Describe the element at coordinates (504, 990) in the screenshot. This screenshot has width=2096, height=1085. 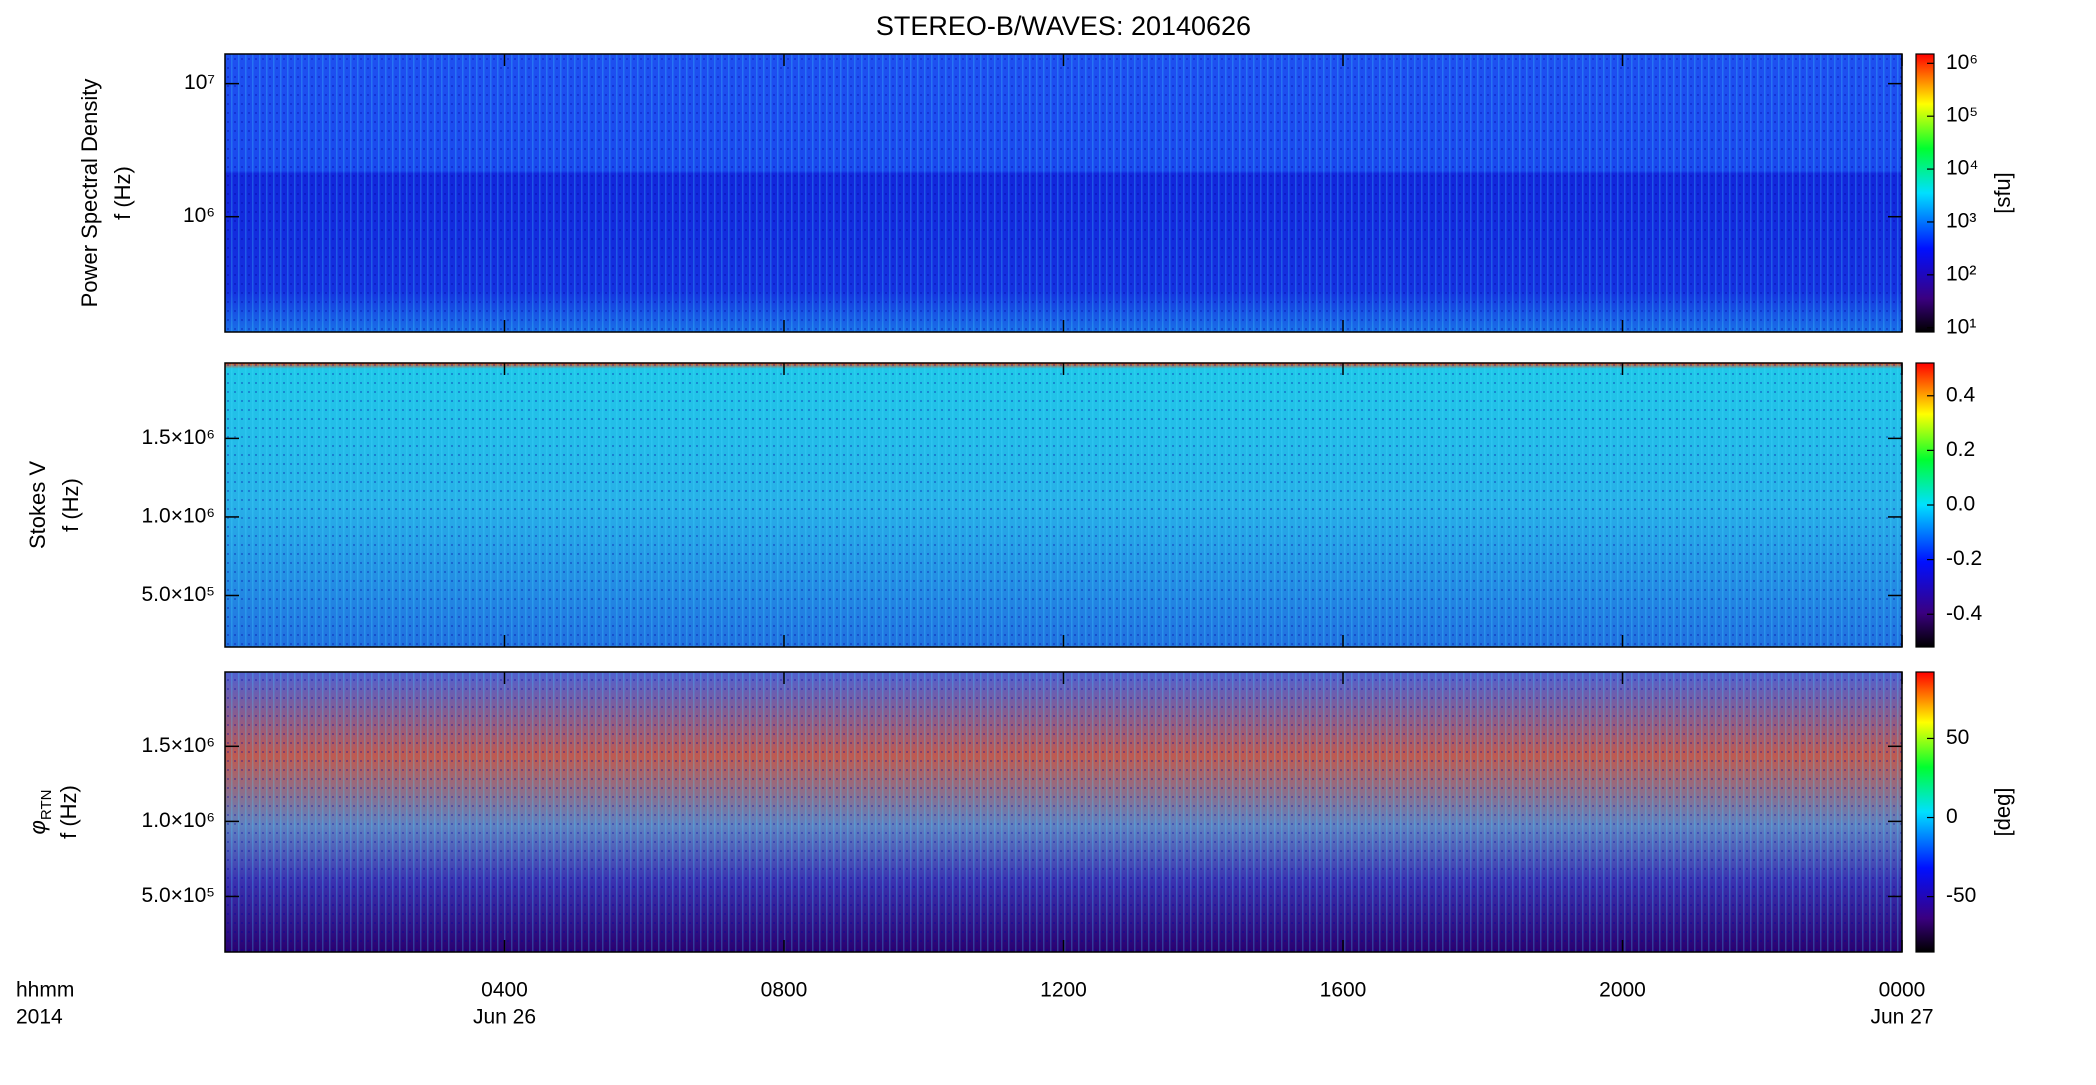
I see `x-tick-label: 0400` at that location.